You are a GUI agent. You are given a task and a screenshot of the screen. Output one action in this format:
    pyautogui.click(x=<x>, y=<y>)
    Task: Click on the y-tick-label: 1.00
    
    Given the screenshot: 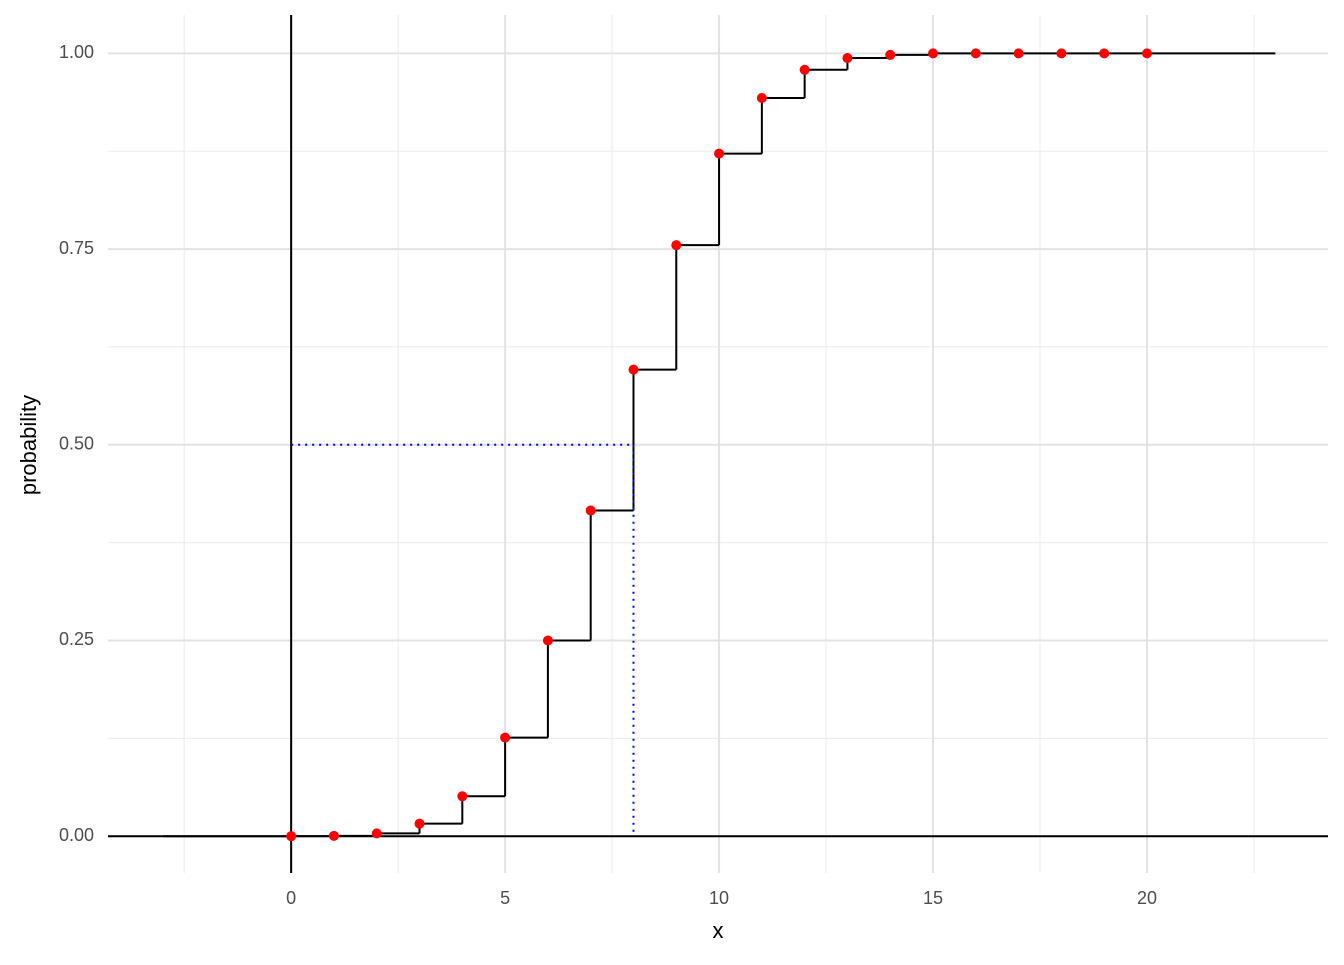 What is the action you would take?
    pyautogui.click(x=76, y=52)
    